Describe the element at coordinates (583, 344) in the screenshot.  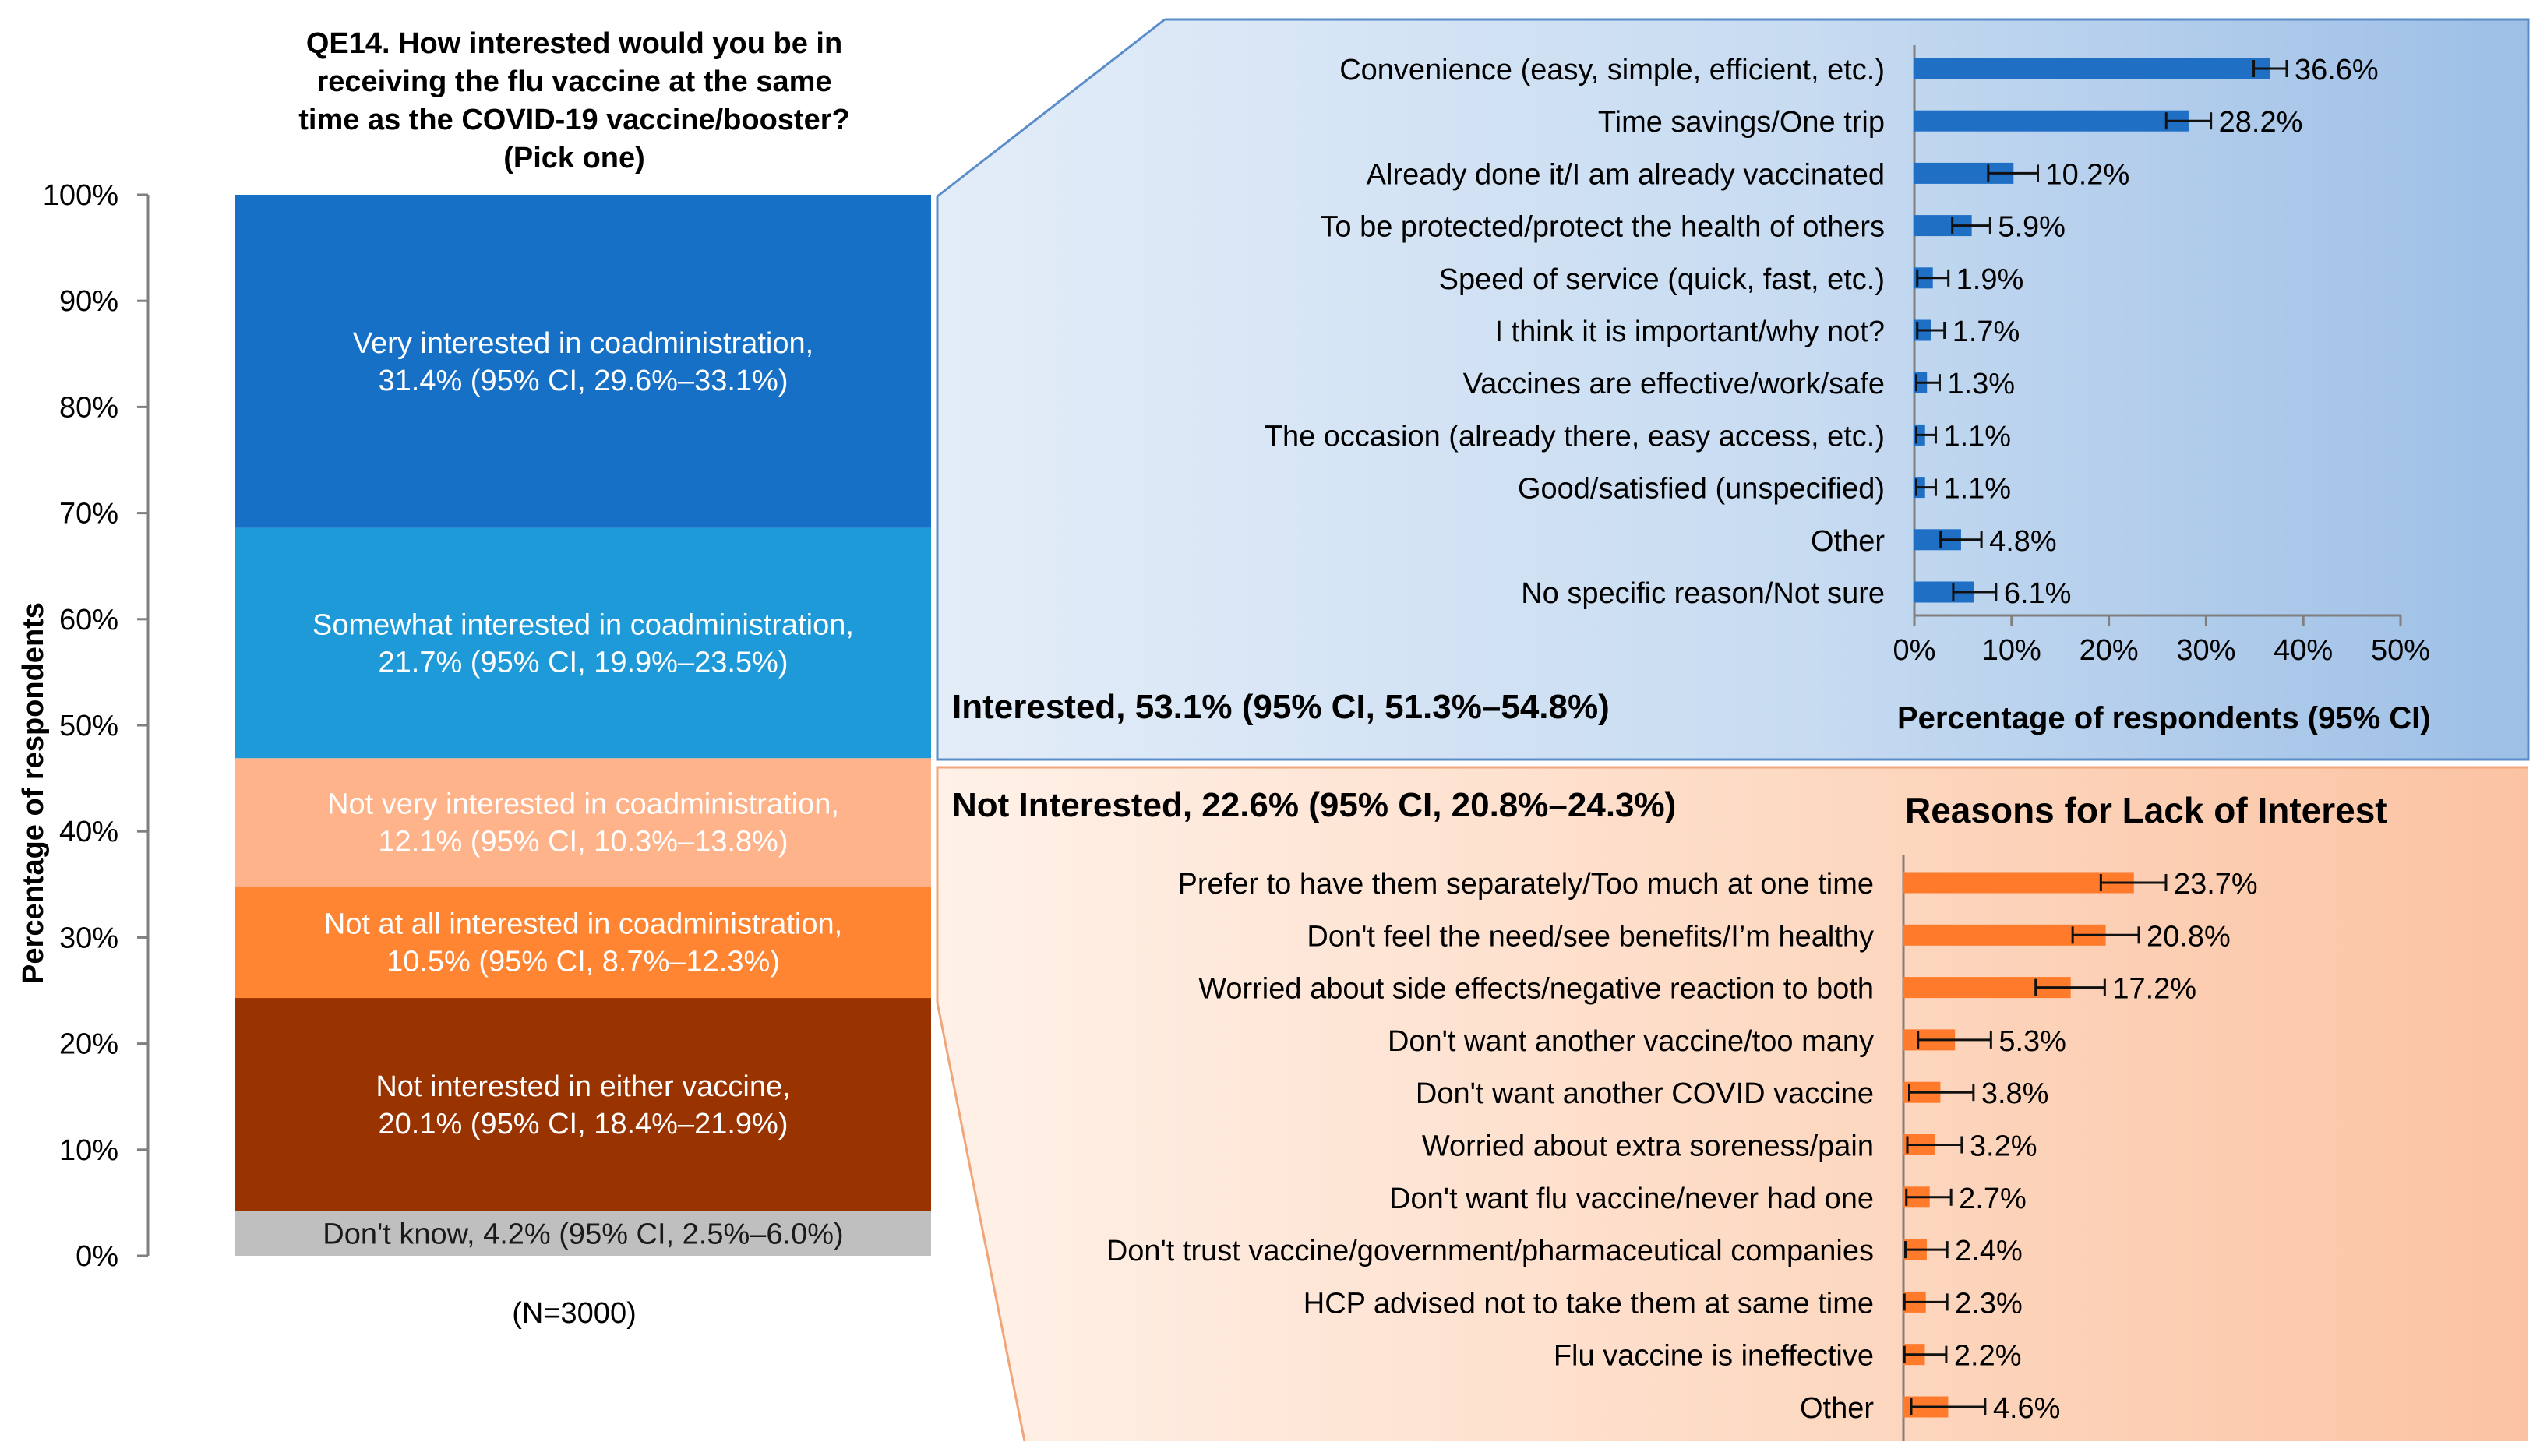
I see `segment-label: Very interested in coadministration,` at that location.